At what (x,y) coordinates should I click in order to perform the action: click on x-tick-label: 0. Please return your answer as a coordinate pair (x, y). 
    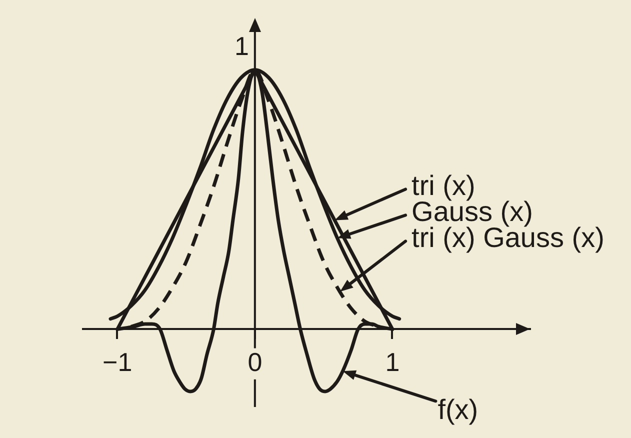
    Looking at the image, I should click on (255, 361).